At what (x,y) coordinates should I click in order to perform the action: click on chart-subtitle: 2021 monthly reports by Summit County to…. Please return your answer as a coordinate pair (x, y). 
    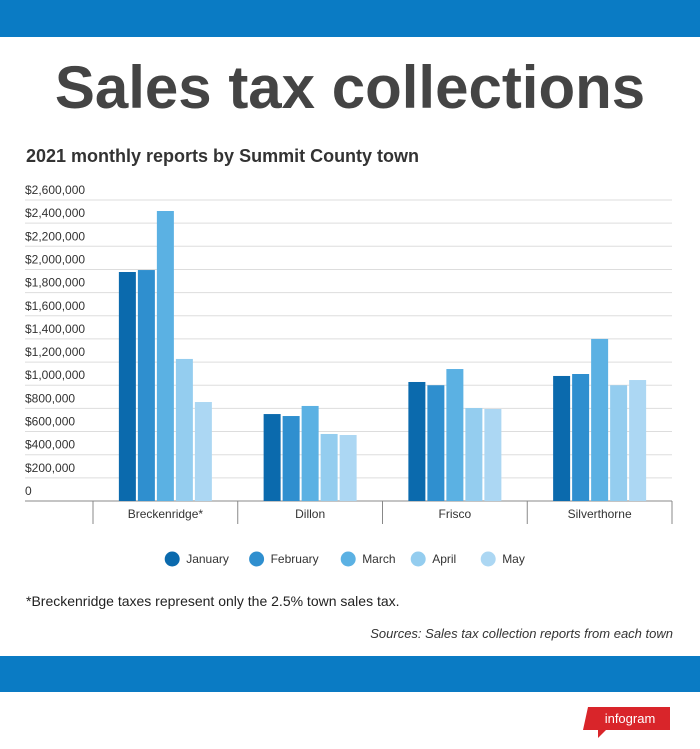
    Looking at the image, I should click on (222, 156).